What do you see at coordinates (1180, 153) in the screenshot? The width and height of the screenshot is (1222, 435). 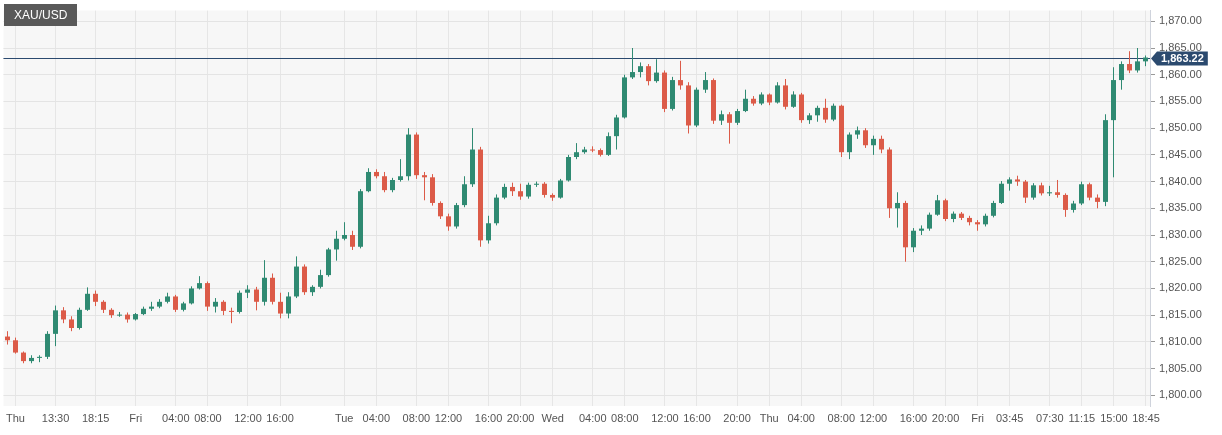 I see `y-tick-label: 1,845.00` at bounding box center [1180, 153].